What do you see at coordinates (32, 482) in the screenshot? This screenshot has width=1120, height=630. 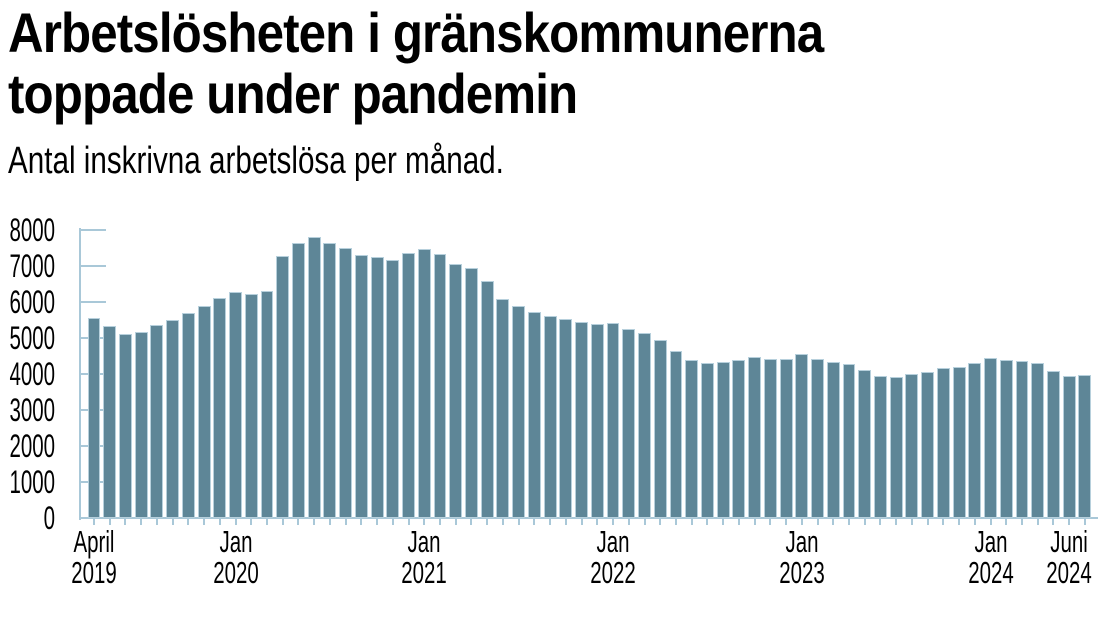 I see `y-axis-tick-label: 1000` at bounding box center [32, 482].